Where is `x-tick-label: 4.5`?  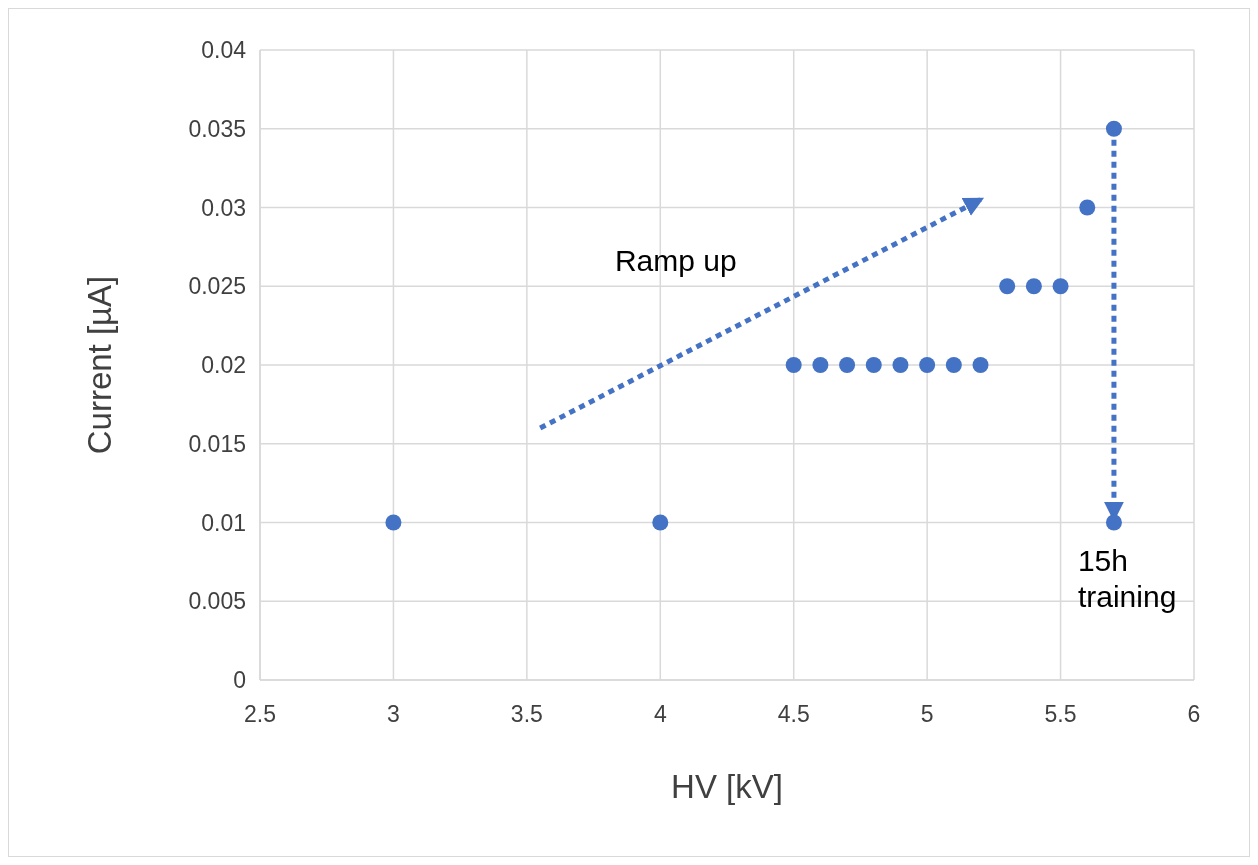 x-tick-label: 4.5 is located at coordinates (793, 714).